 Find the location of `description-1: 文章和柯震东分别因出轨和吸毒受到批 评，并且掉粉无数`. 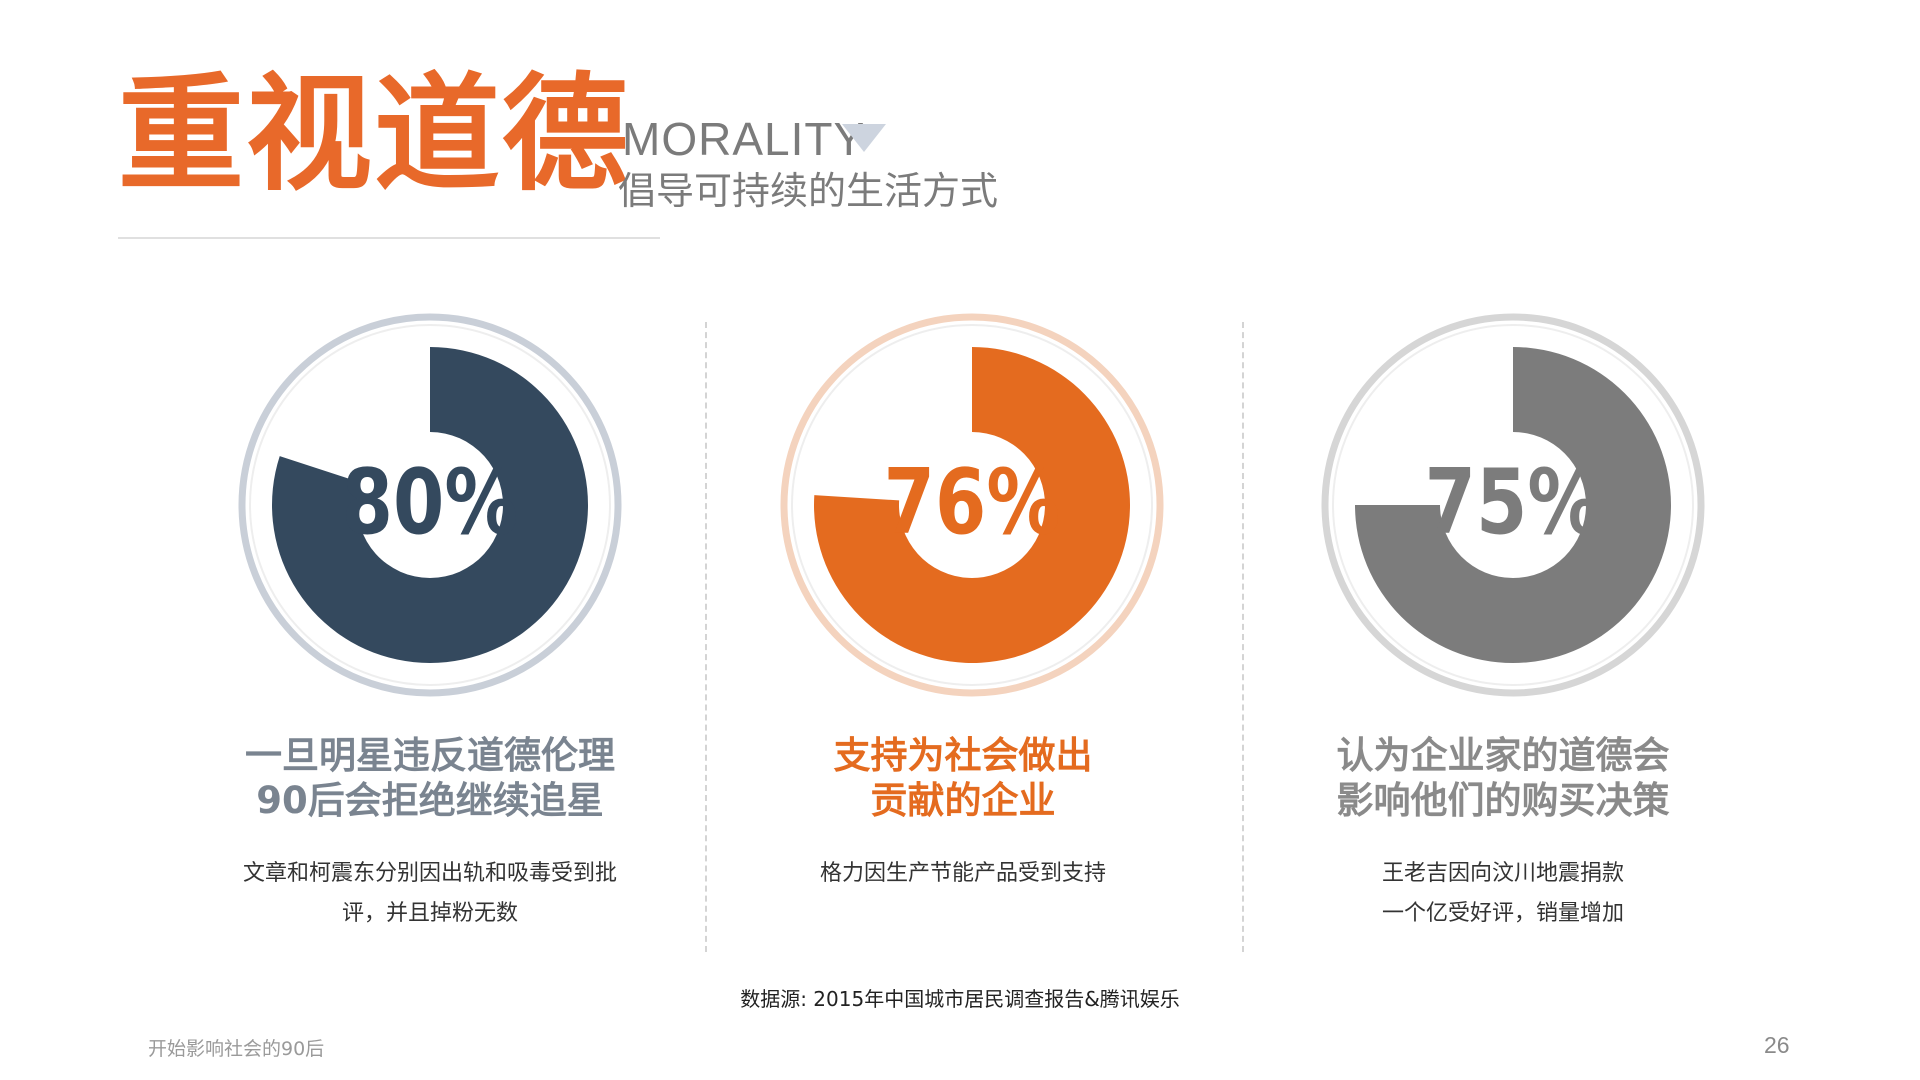

description-1: 文章和柯震东分别因出轨和吸毒受到批 评，并且掉粉无数 is located at coordinates (430, 894).